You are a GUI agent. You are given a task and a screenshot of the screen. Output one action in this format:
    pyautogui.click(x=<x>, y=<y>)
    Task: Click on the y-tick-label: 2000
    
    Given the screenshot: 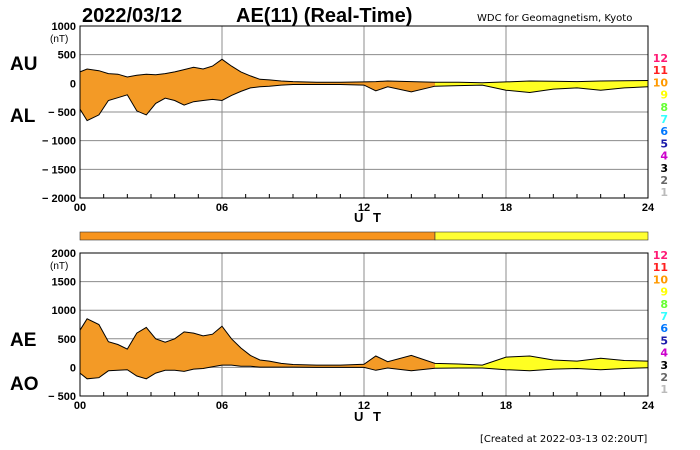 What is the action you would take?
    pyautogui.click(x=64, y=254)
    